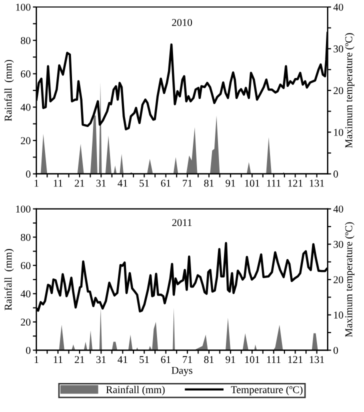 The width and height of the screenshot is (364, 412). What do you see at coordinates (182, 222) in the screenshot?
I see `text: 2011` at bounding box center [182, 222].